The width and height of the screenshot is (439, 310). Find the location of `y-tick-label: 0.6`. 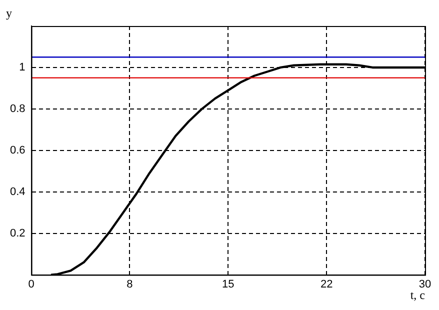

y-tick-label: 0.6 is located at coordinates (18, 150).